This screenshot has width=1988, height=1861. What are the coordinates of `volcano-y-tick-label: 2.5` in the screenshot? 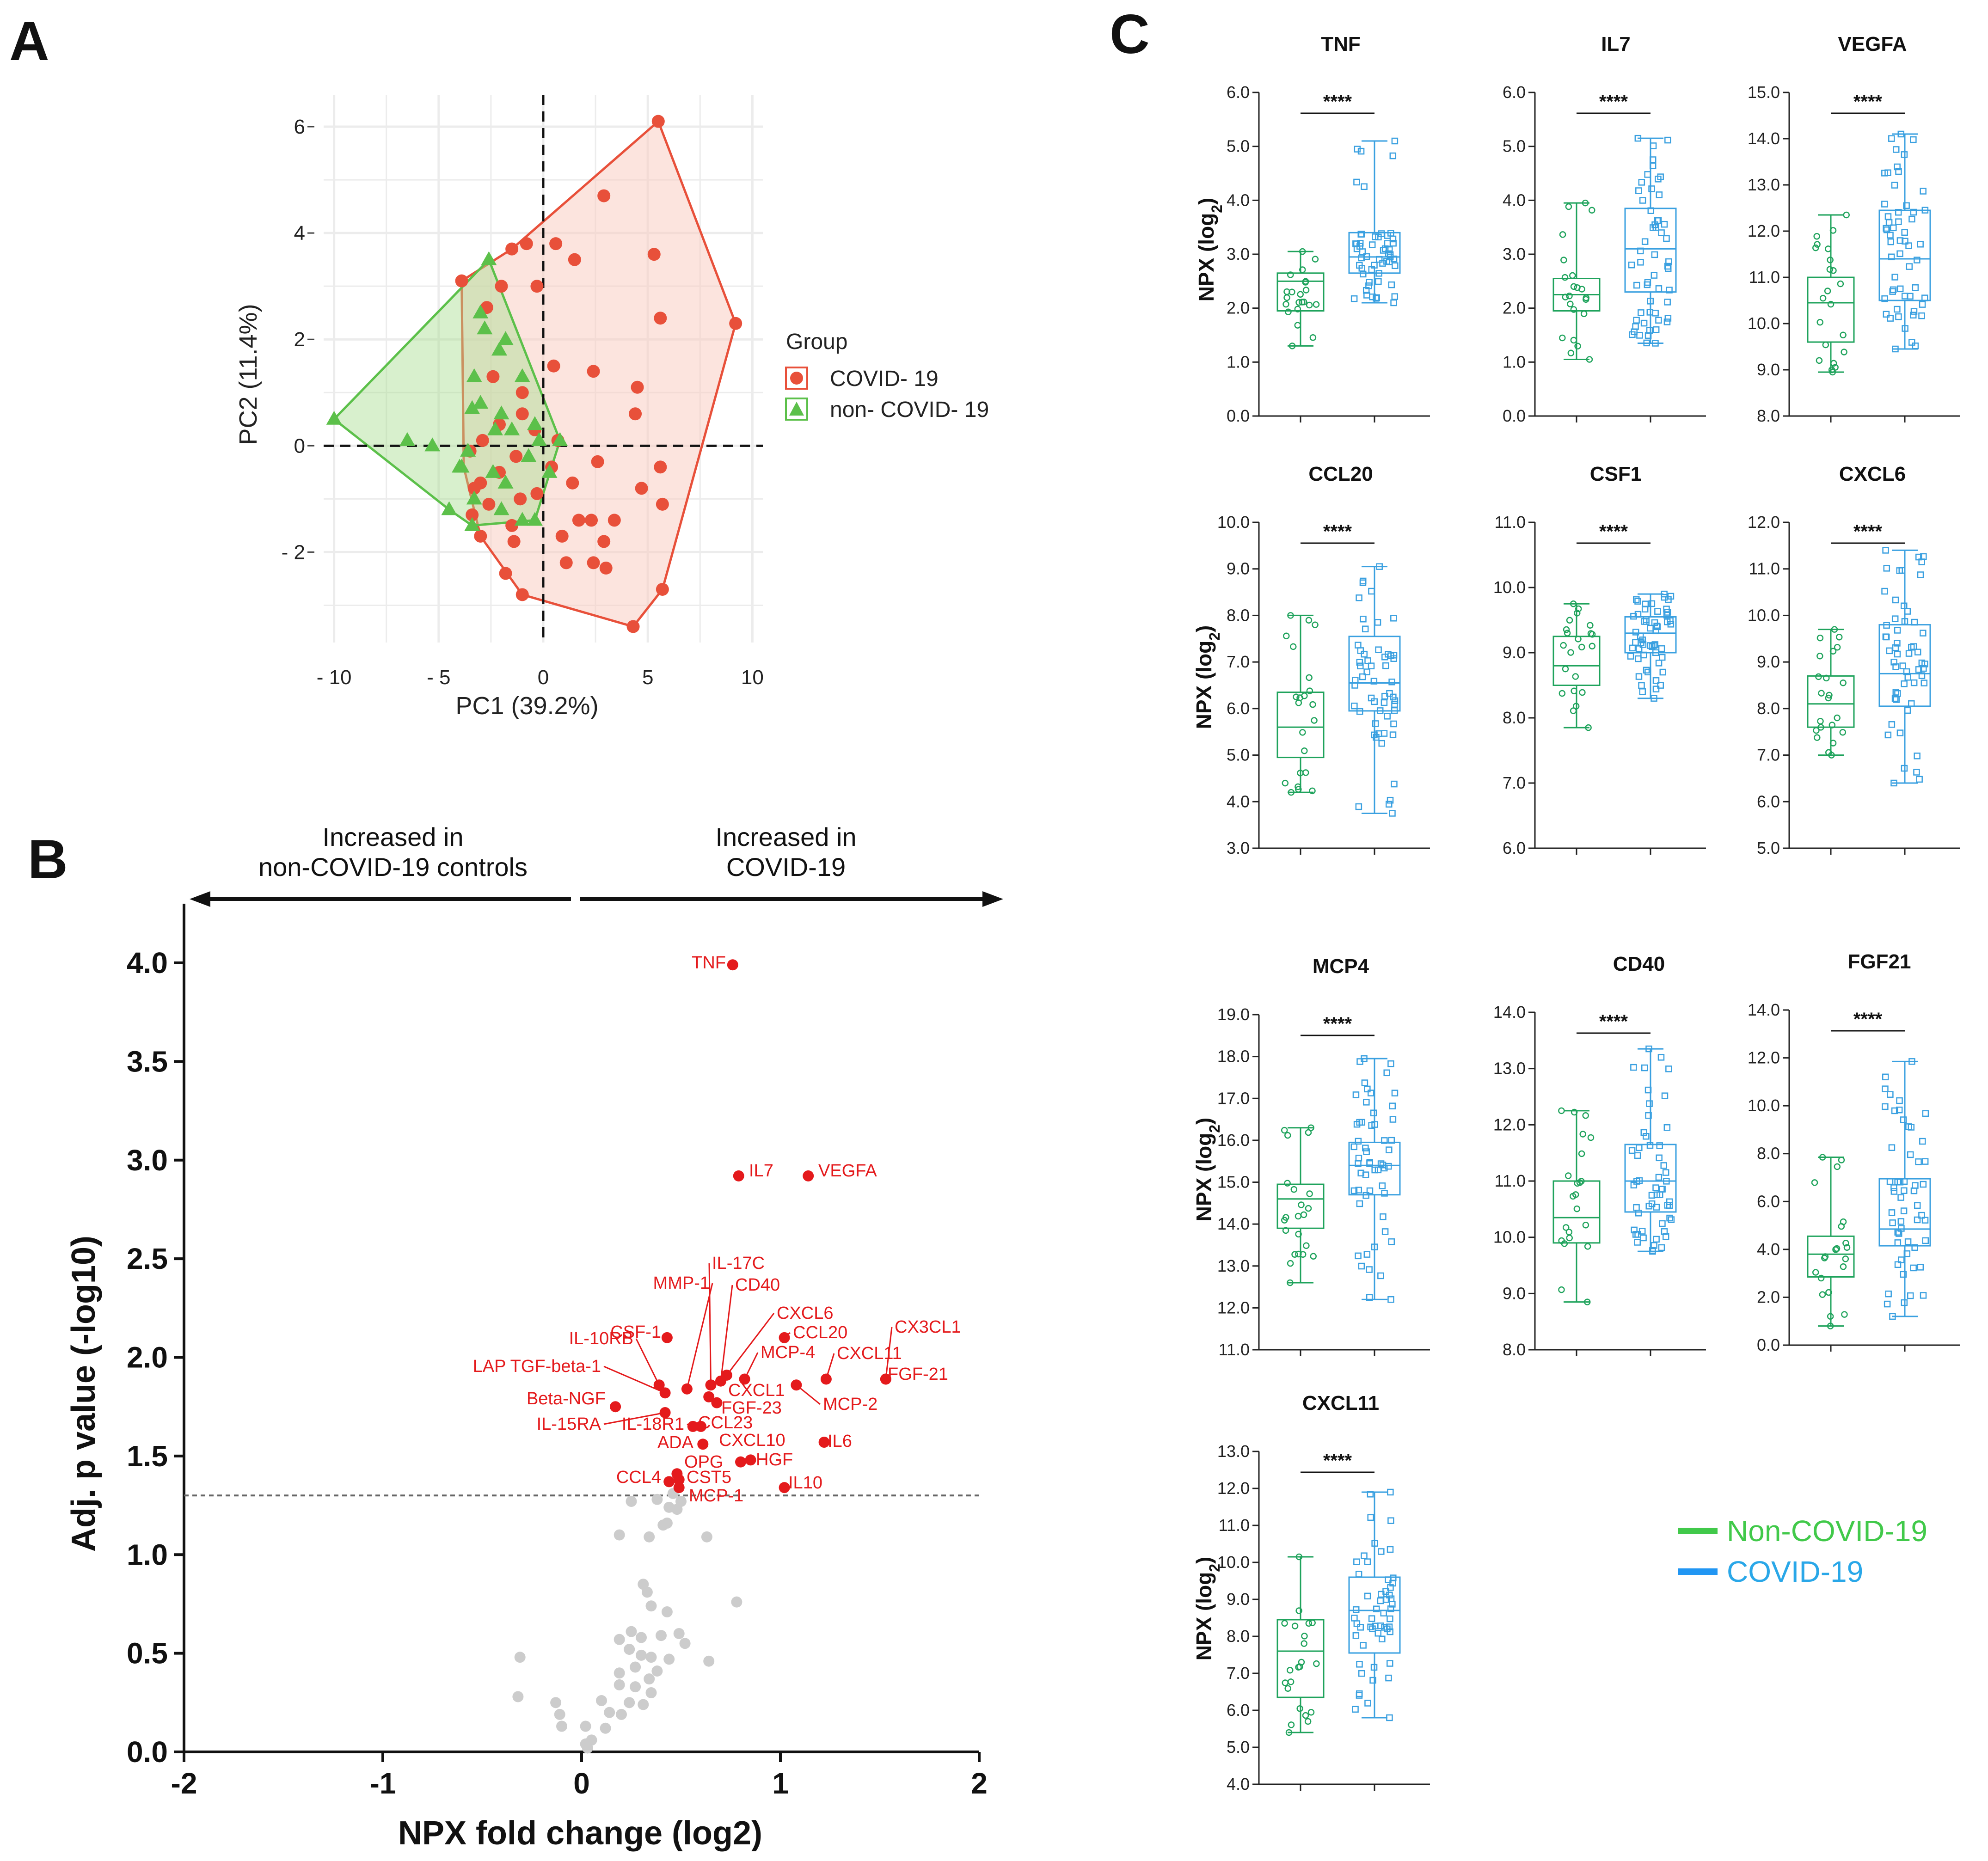 It's located at (147, 1258).